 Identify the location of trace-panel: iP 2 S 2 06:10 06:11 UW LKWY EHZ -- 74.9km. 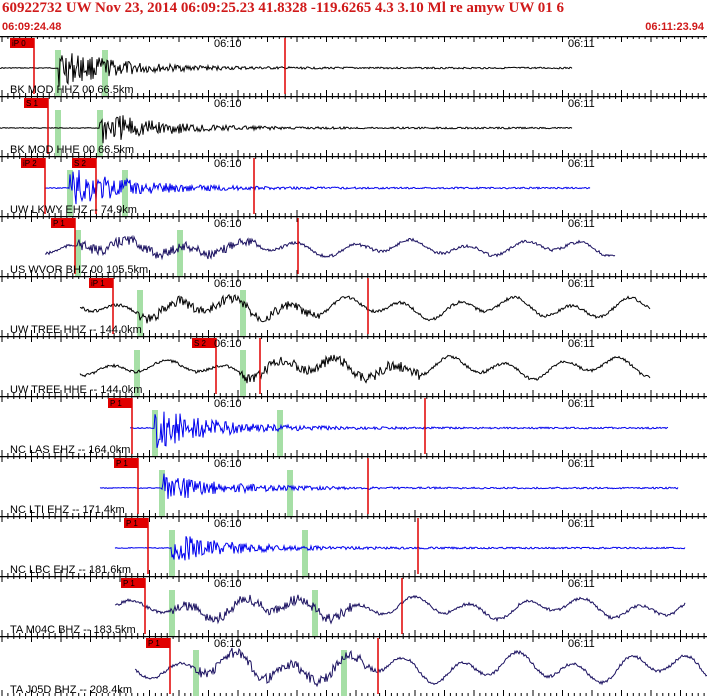
(353, 186).